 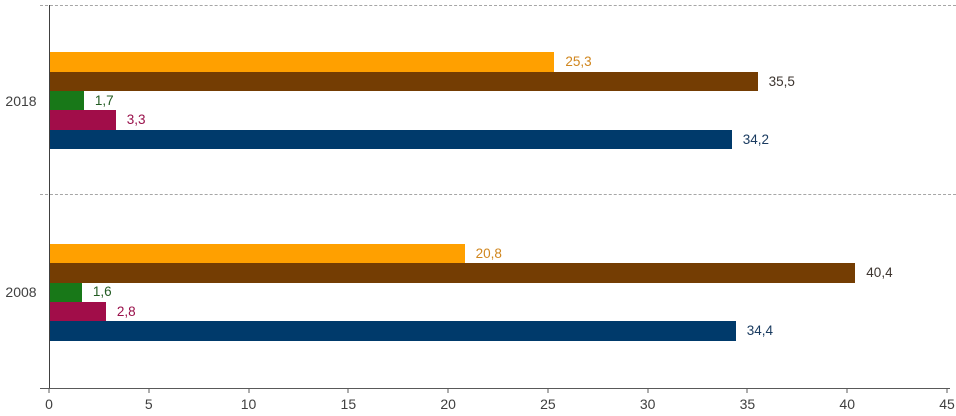 I want to click on bar-green-2018, so click(x=67, y=101).